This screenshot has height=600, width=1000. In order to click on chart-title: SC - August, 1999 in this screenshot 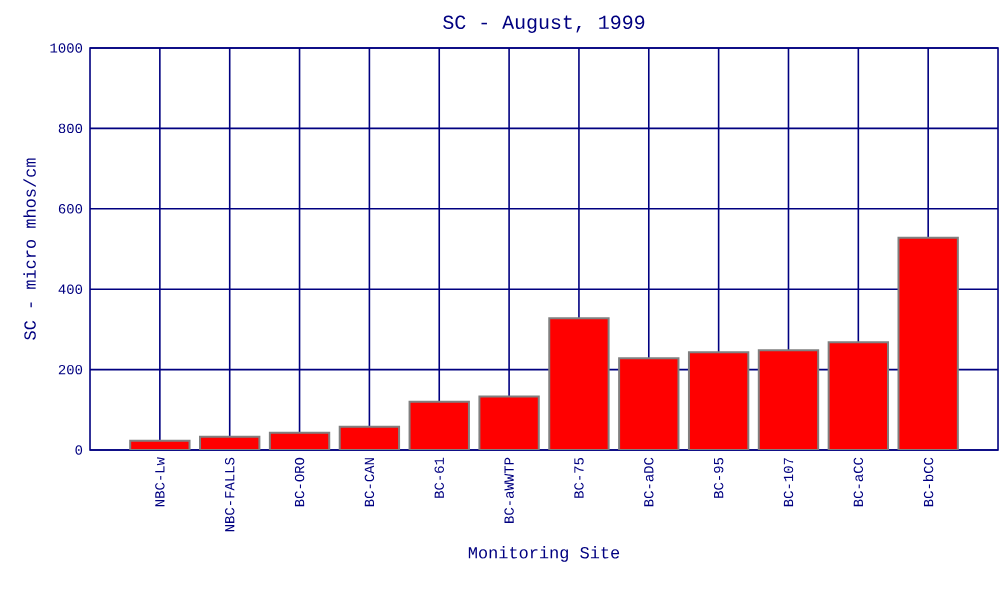, I will do `click(544, 24)`.